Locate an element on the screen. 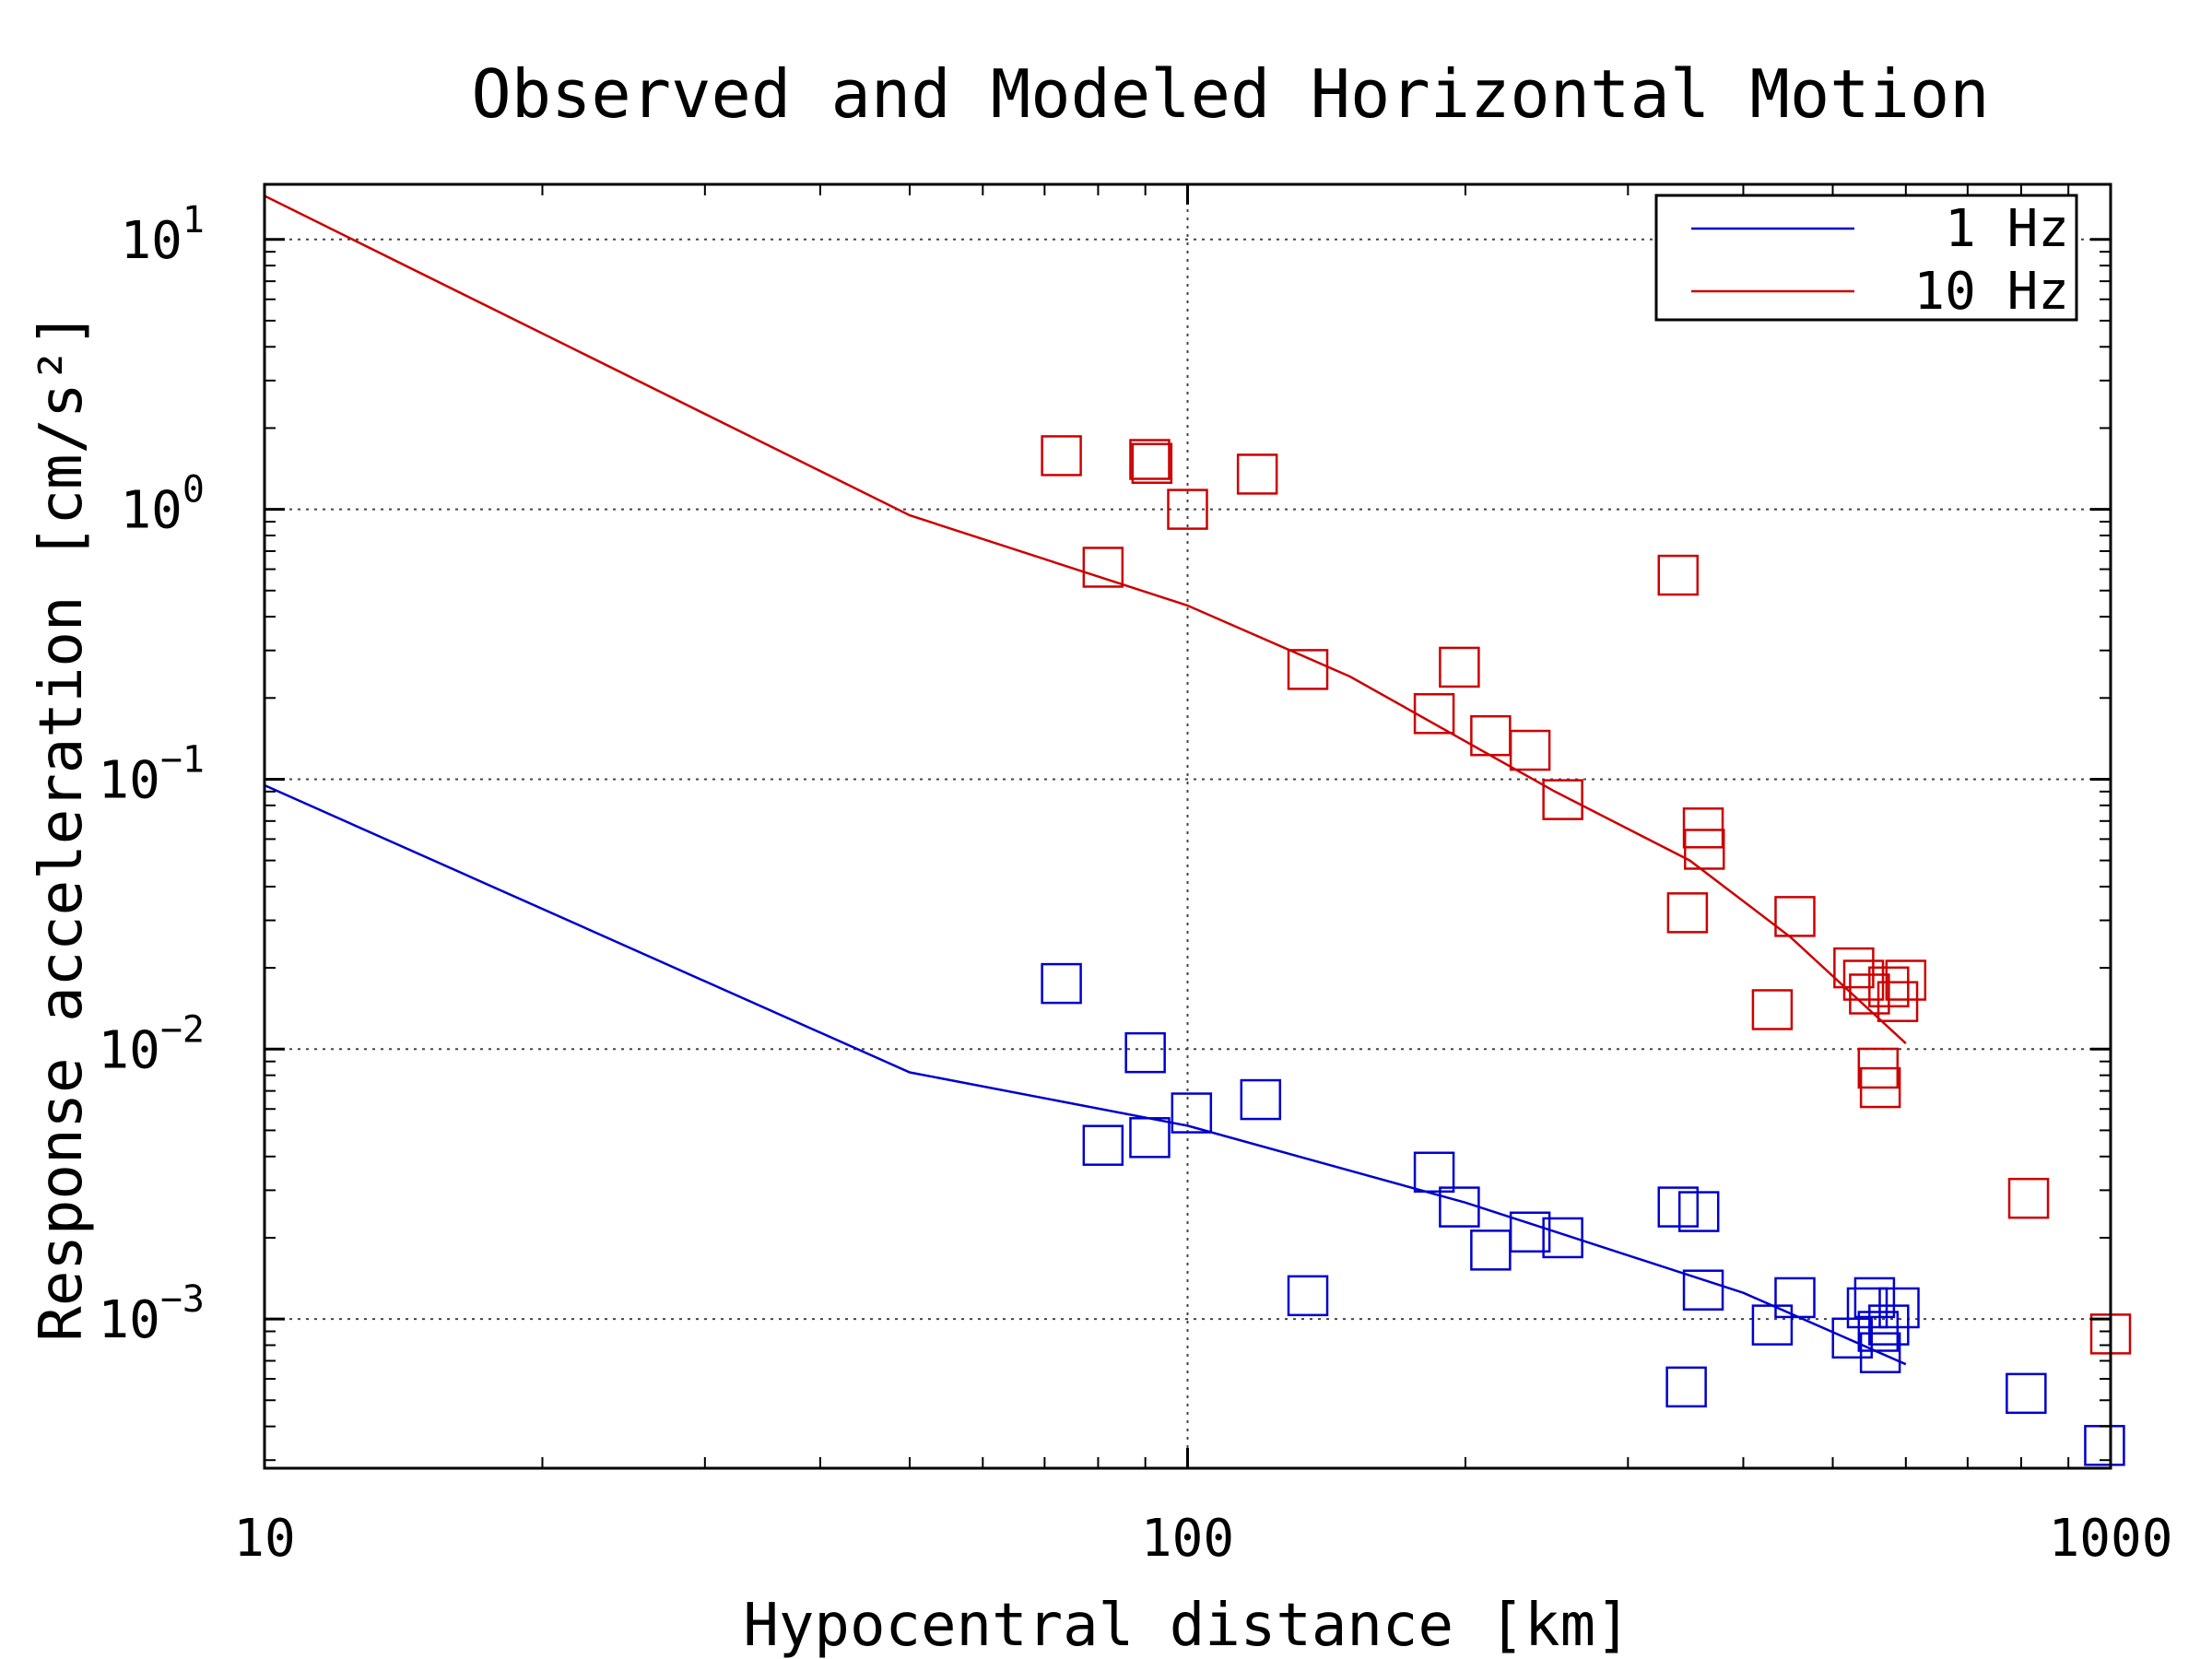 The height and width of the screenshot is (1659, 2212). y-tick-exponent: −1 is located at coordinates (182, 759).